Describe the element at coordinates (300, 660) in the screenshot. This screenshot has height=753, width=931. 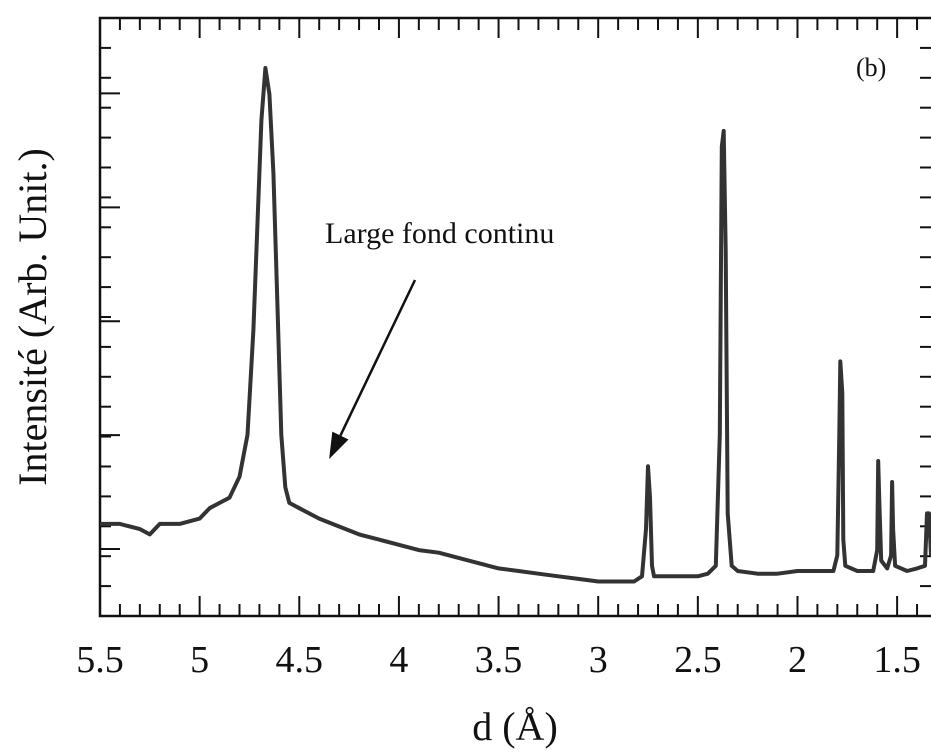
I see `x-tick-label: 4.5` at that location.